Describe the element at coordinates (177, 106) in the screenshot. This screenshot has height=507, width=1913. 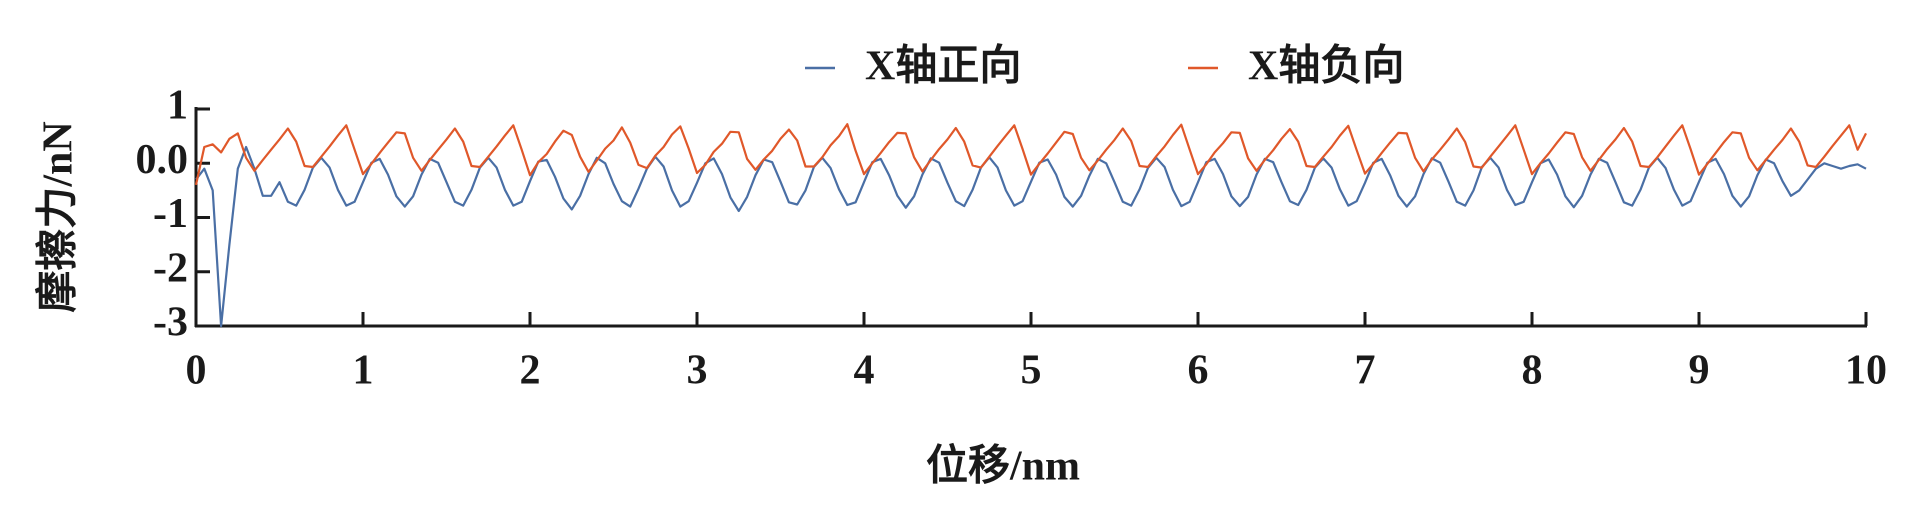
I see `y-tick-label: 1` at that location.